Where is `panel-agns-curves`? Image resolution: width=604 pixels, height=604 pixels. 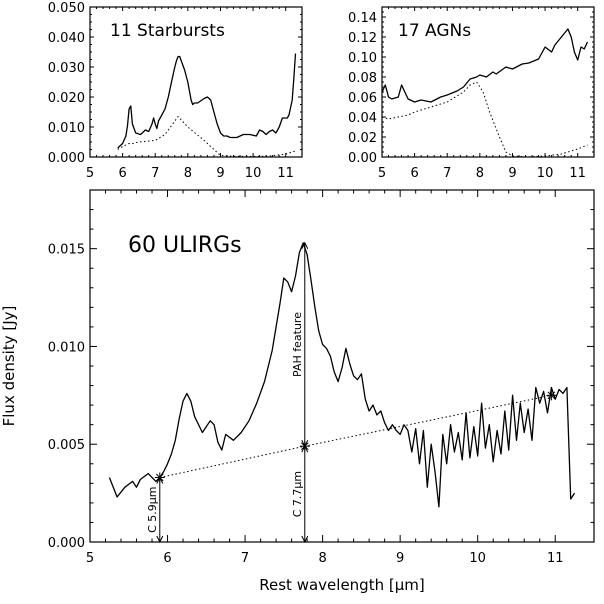 panel-agns-curves is located at coordinates (485, 93).